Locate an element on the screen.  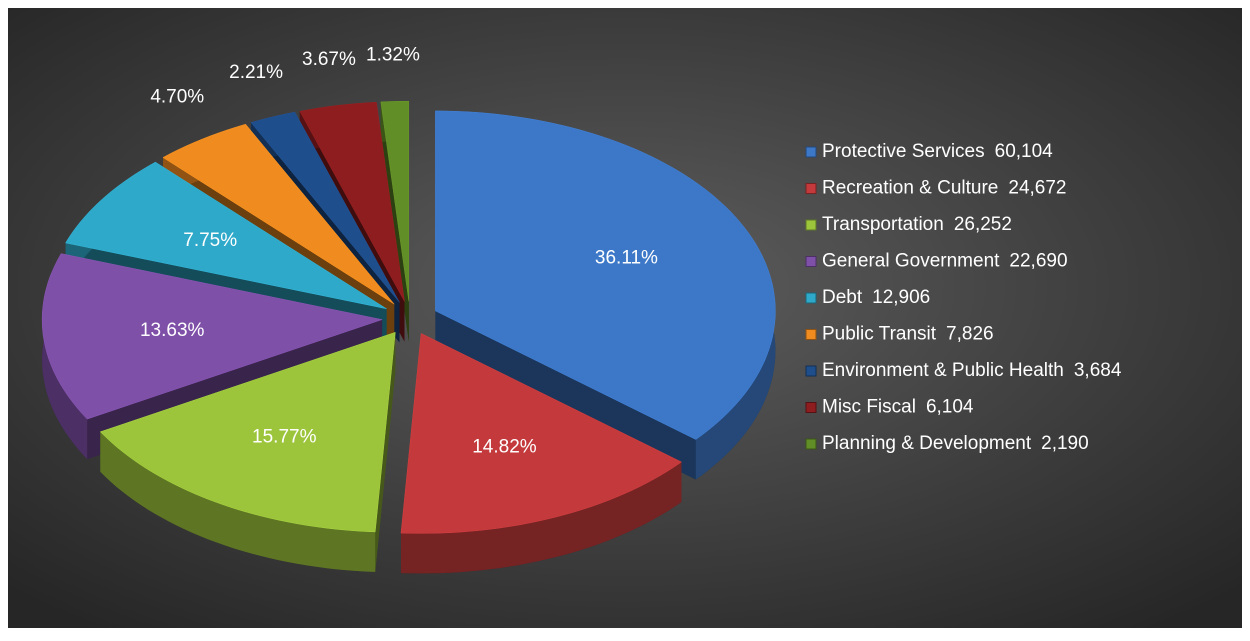
legend-entry: Protective Services 60,104 is located at coordinates (937, 151).